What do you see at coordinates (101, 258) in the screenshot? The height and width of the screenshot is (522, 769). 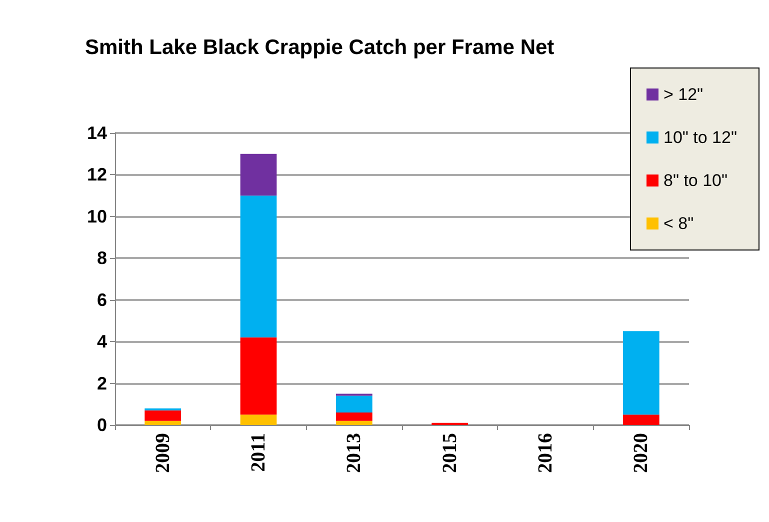 I see `y-tick-label: 8` at bounding box center [101, 258].